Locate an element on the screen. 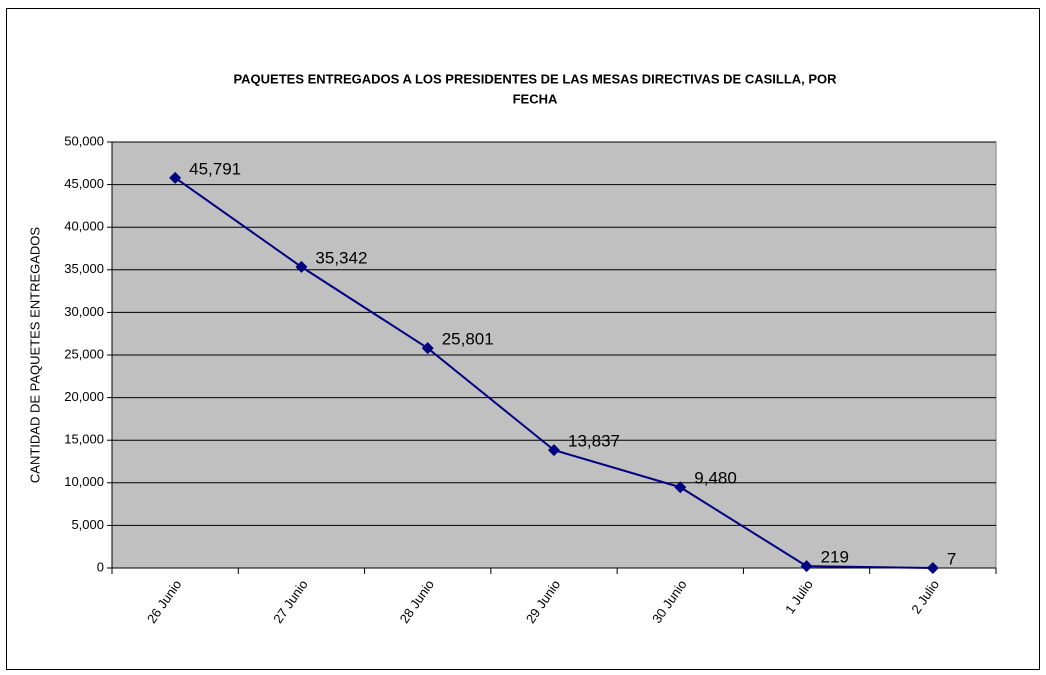 This screenshot has height=675, width=1046. y-tick-label: 0 is located at coordinates (100, 566).